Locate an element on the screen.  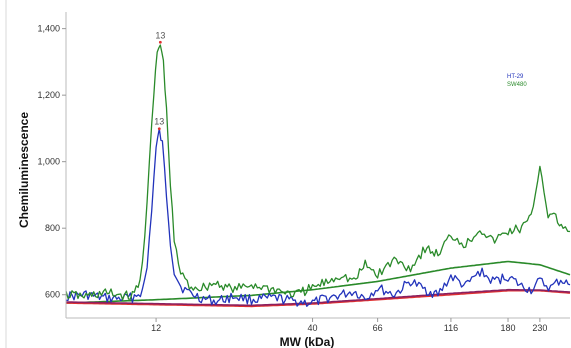
x-axis: 12 40 66 116 180 230 is located at coordinates (318, 325).